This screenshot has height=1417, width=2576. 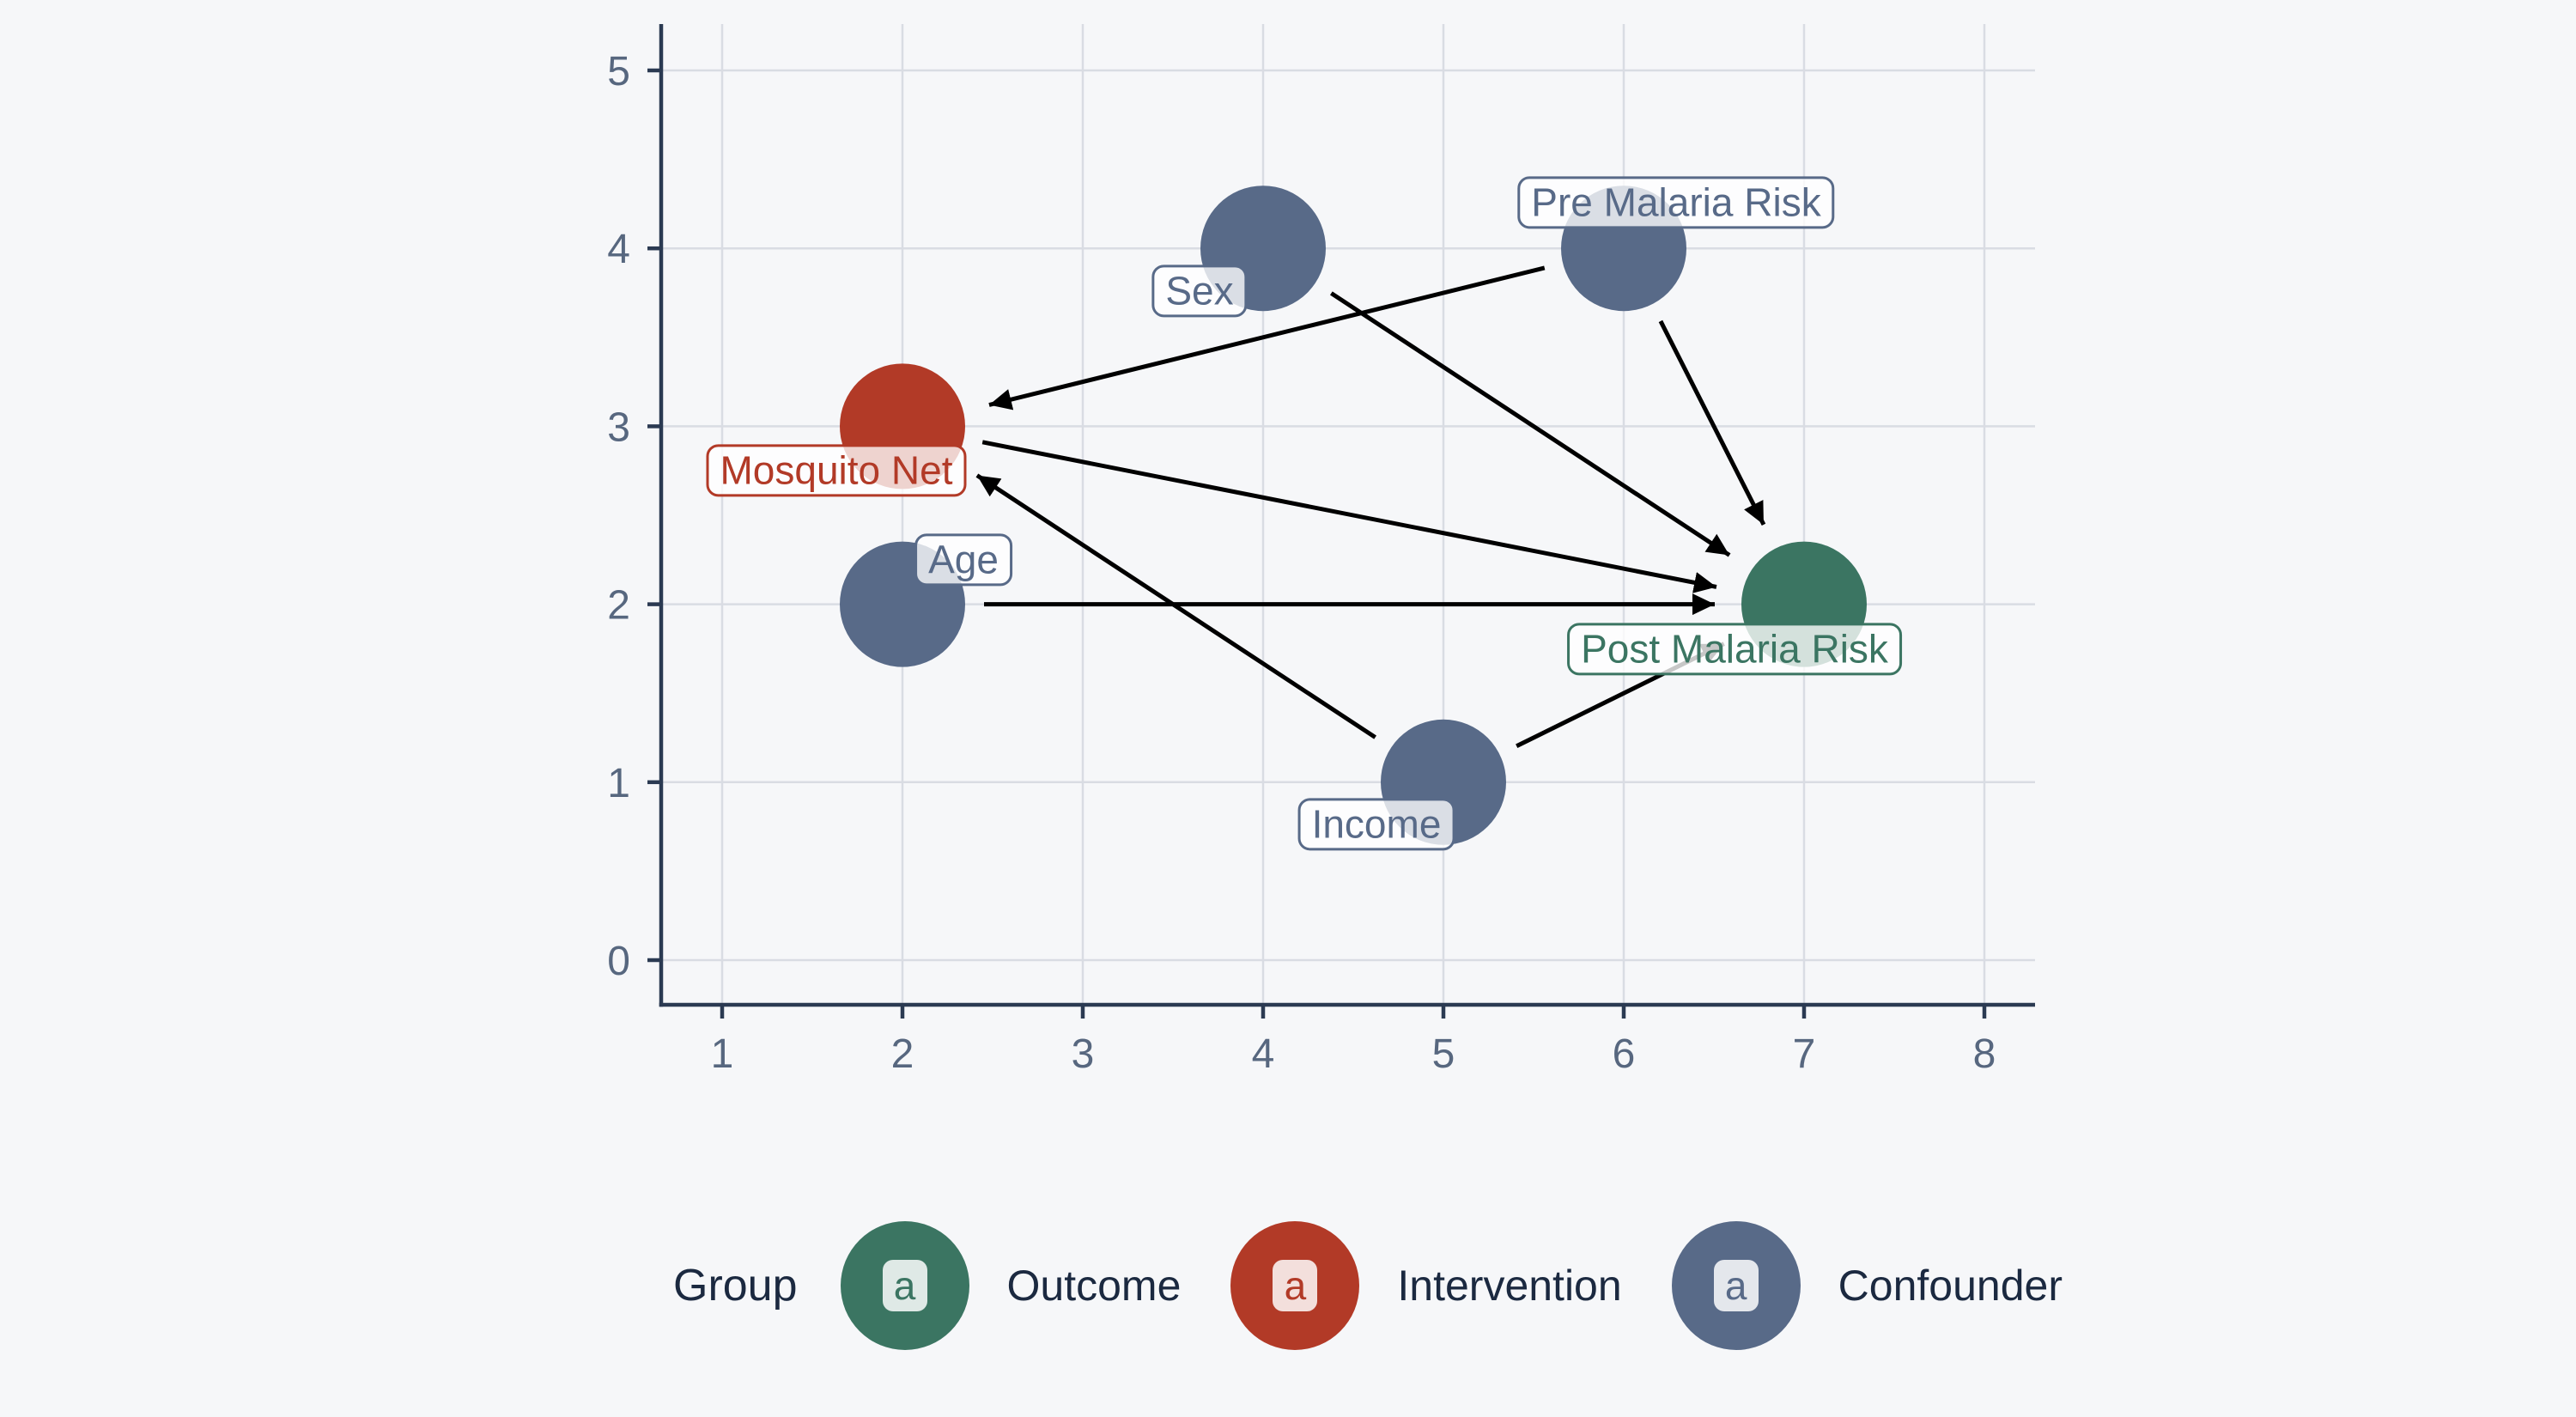 I want to click on node-label-pre: Pre Malaria Risk, so click(x=1676, y=202).